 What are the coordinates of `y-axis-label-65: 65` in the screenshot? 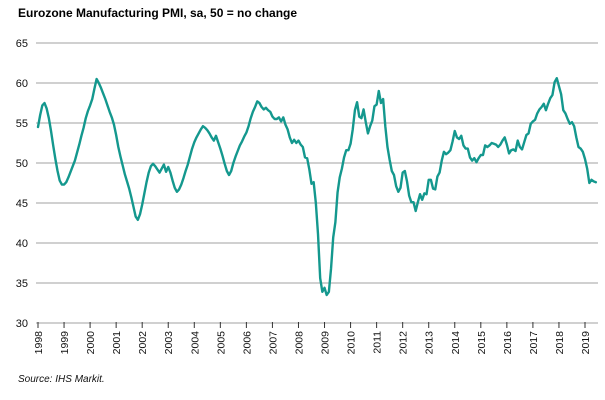 It's located at (22, 44).